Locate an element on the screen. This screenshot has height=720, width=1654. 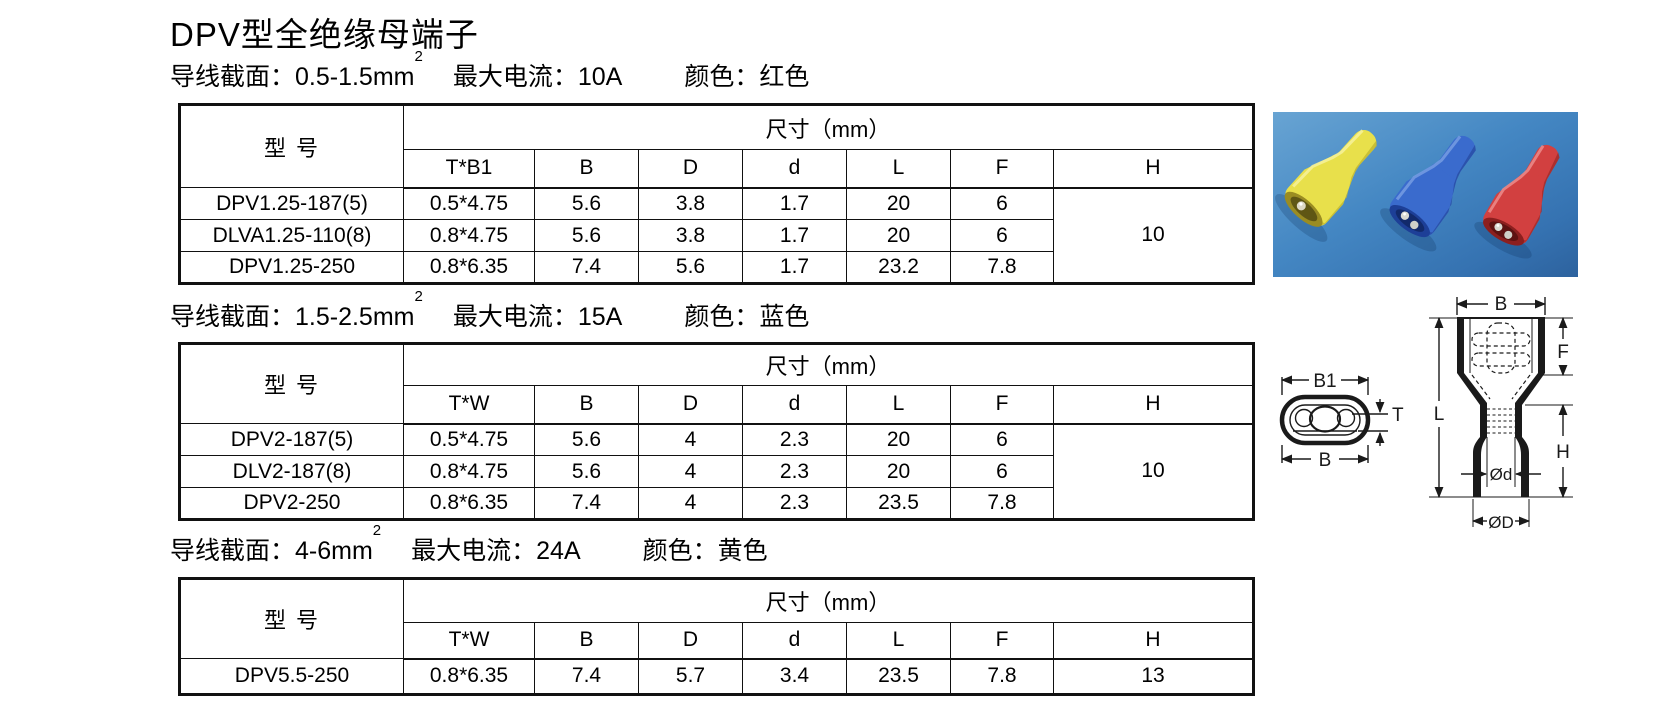
terminals-photo-illustration is located at coordinates (1425, 194).